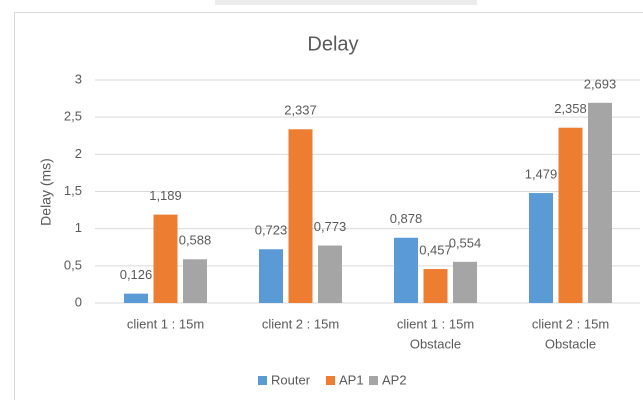  I want to click on legend-label: AP1, so click(351, 379).